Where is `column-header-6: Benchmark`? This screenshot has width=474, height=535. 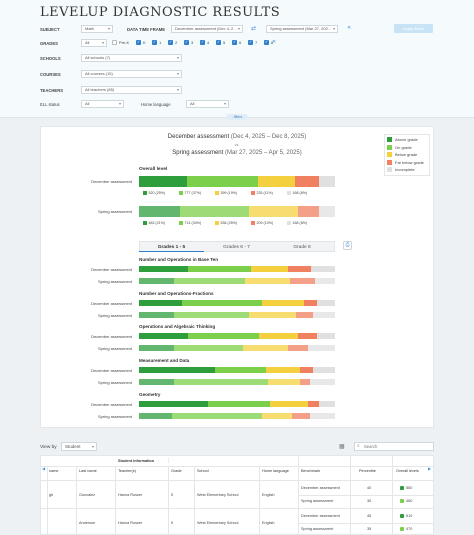
column-header-6: Benchmark is located at coordinates (311, 471).